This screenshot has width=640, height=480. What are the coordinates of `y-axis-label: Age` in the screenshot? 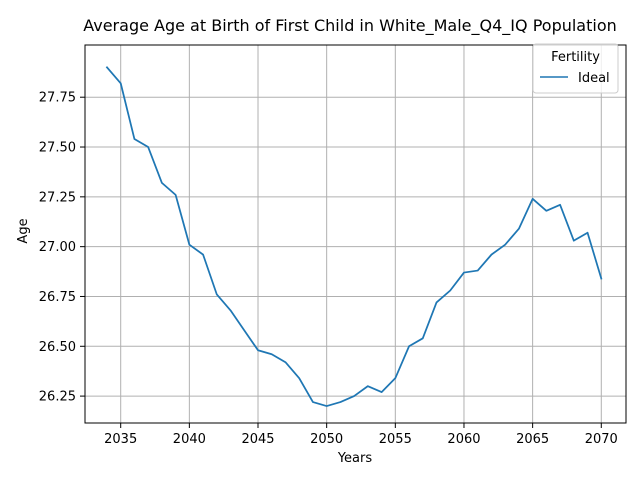 It's located at (23, 230).